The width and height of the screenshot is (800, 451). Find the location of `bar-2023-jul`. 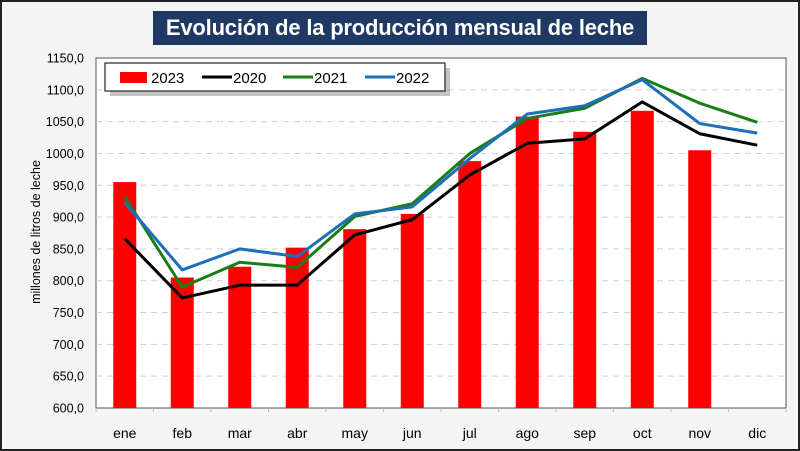

bar-2023-jul is located at coordinates (470, 284).